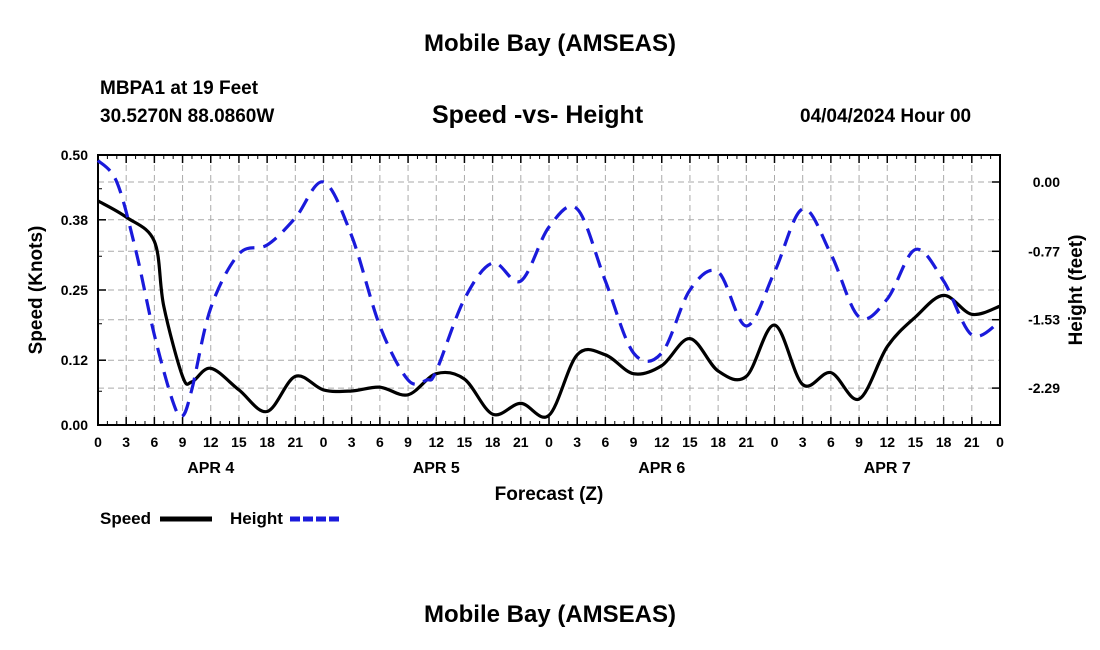 This screenshot has height=650, width=1100. Describe the element at coordinates (179, 88) in the screenshot. I see `station-label: MBPA1 at 19 Feet` at that location.